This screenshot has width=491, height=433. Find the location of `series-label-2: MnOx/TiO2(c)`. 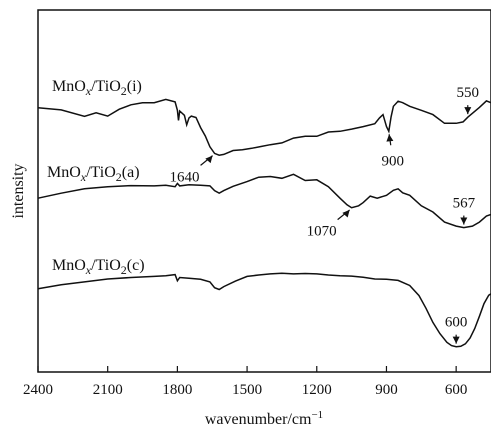

series-label-2: MnOx/TiO2(c) is located at coordinates (98, 267).